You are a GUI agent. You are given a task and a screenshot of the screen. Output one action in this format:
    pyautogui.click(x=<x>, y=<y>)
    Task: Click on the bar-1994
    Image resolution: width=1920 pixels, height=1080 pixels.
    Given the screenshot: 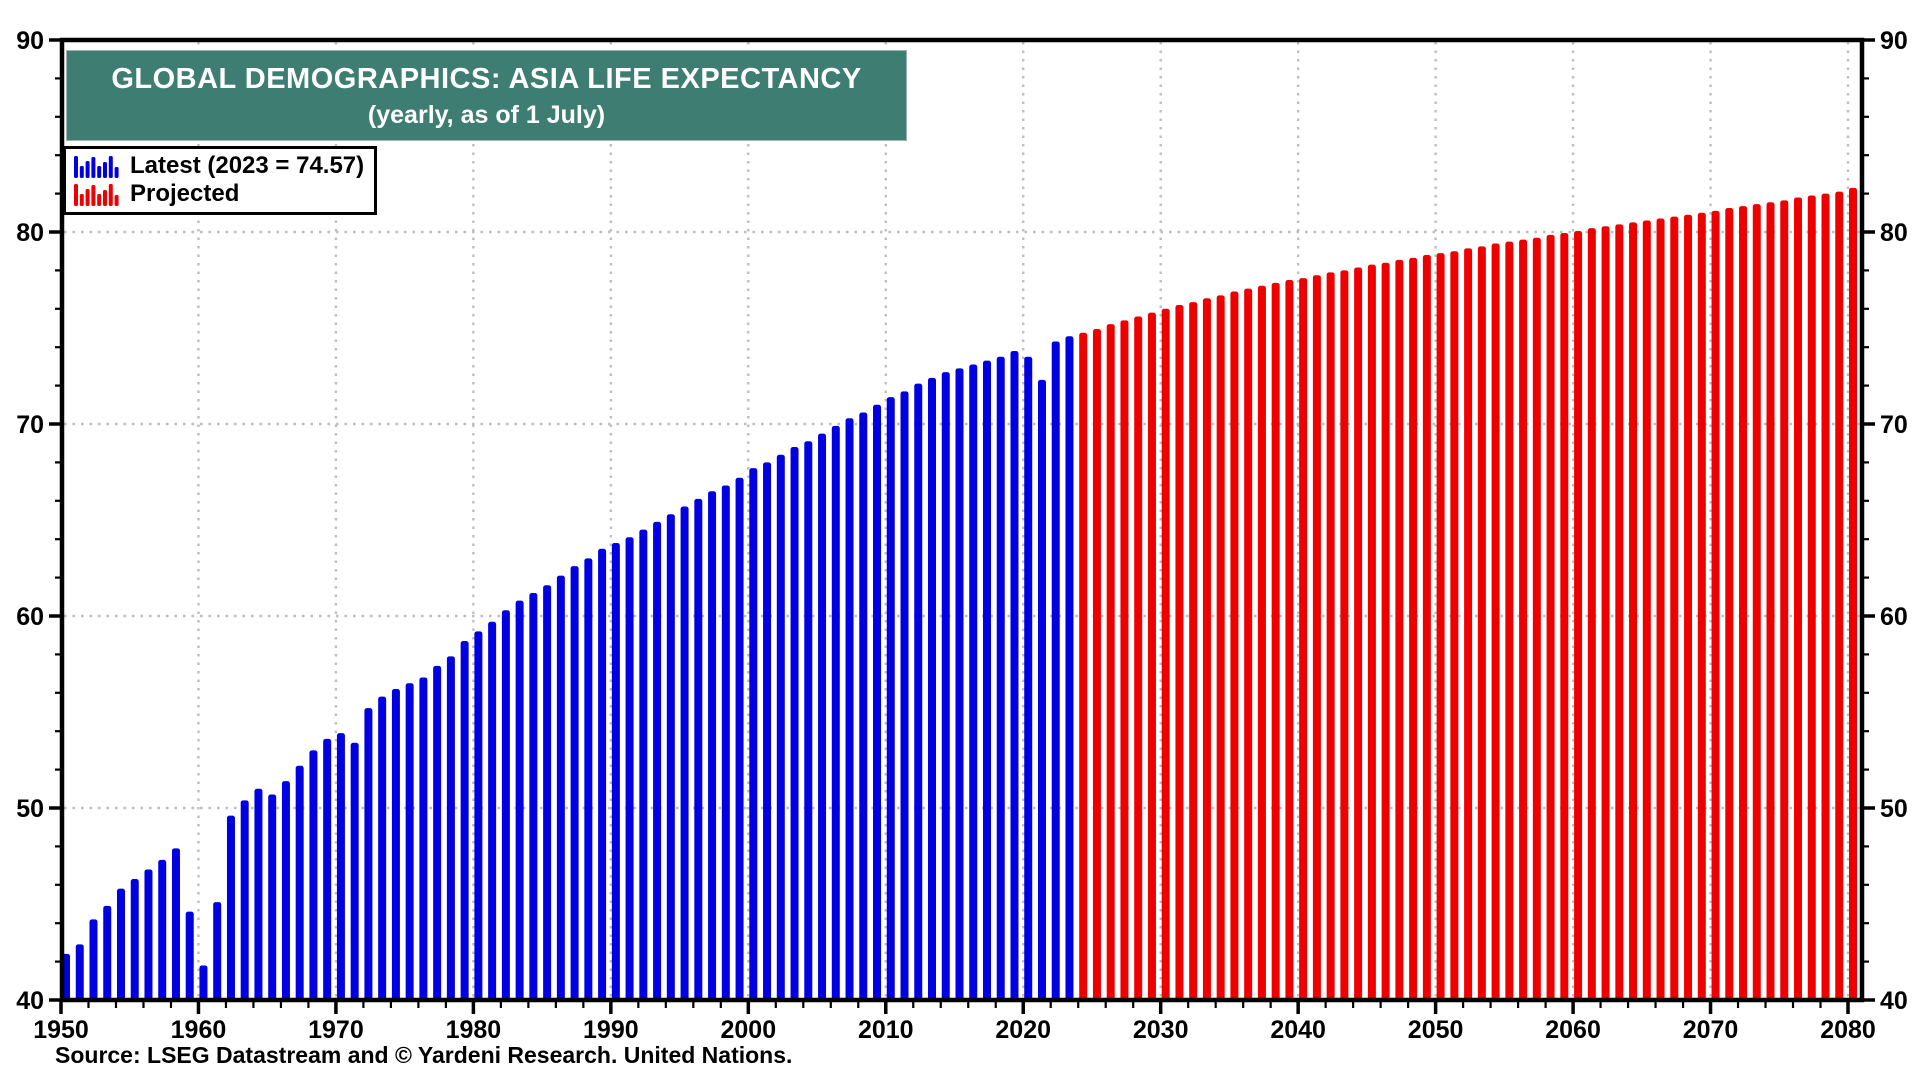 What is the action you would take?
    pyautogui.click(x=670, y=757)
    